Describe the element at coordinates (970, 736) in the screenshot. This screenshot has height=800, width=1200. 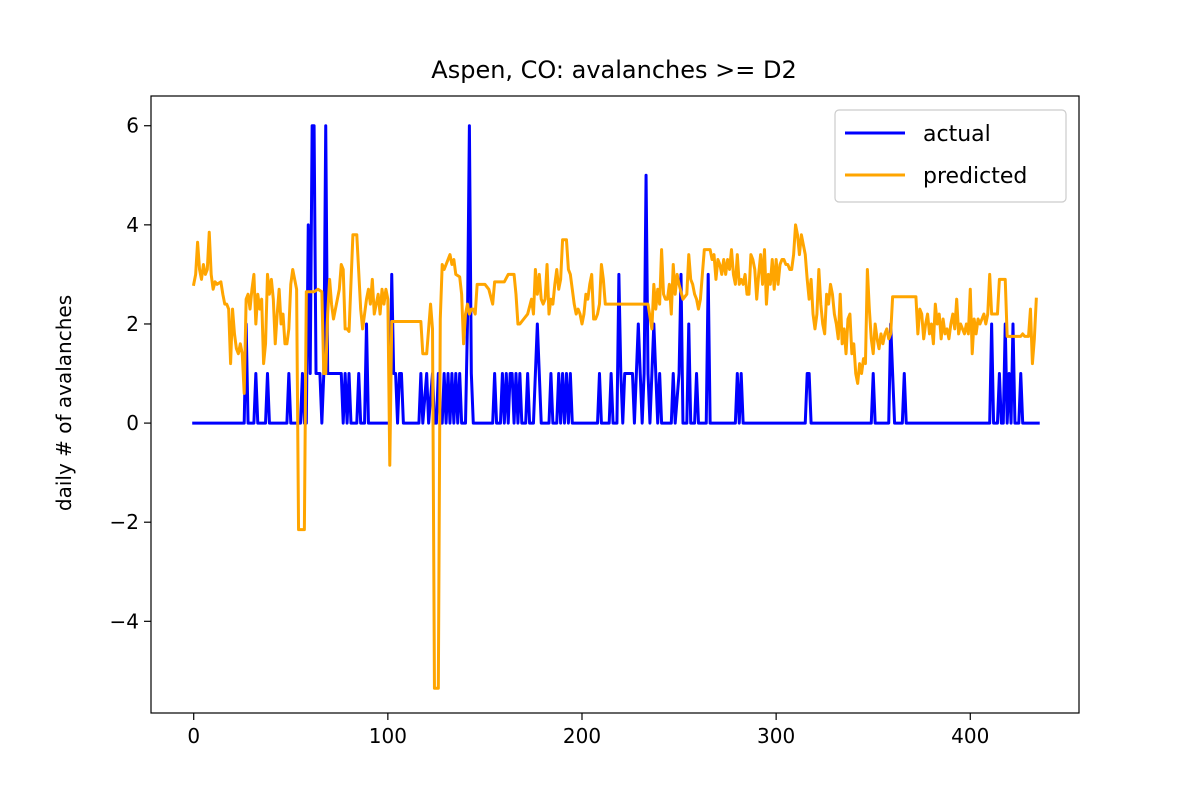
I see `x-tick-label: 400` at that location.